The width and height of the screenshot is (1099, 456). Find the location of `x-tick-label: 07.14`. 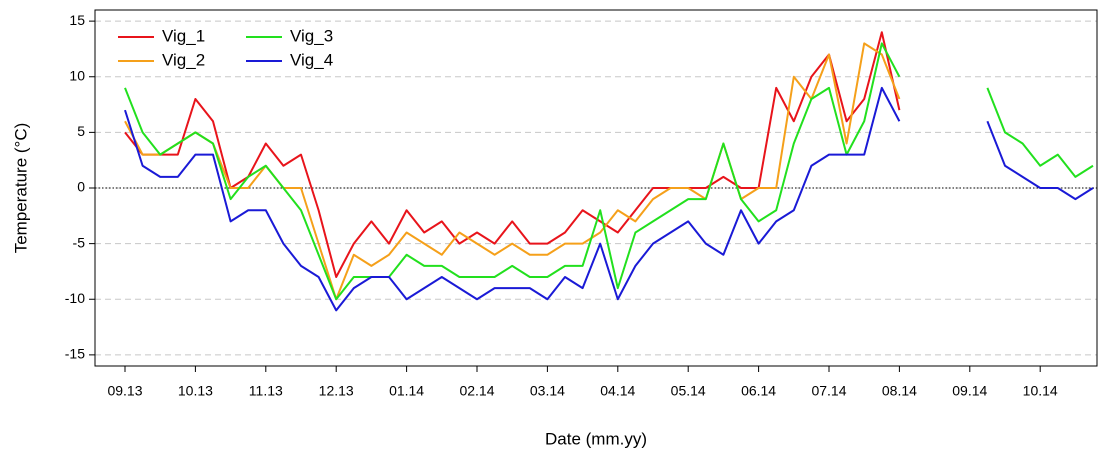

x-tick-label: 07.14 is located at coordinates (828, 391).